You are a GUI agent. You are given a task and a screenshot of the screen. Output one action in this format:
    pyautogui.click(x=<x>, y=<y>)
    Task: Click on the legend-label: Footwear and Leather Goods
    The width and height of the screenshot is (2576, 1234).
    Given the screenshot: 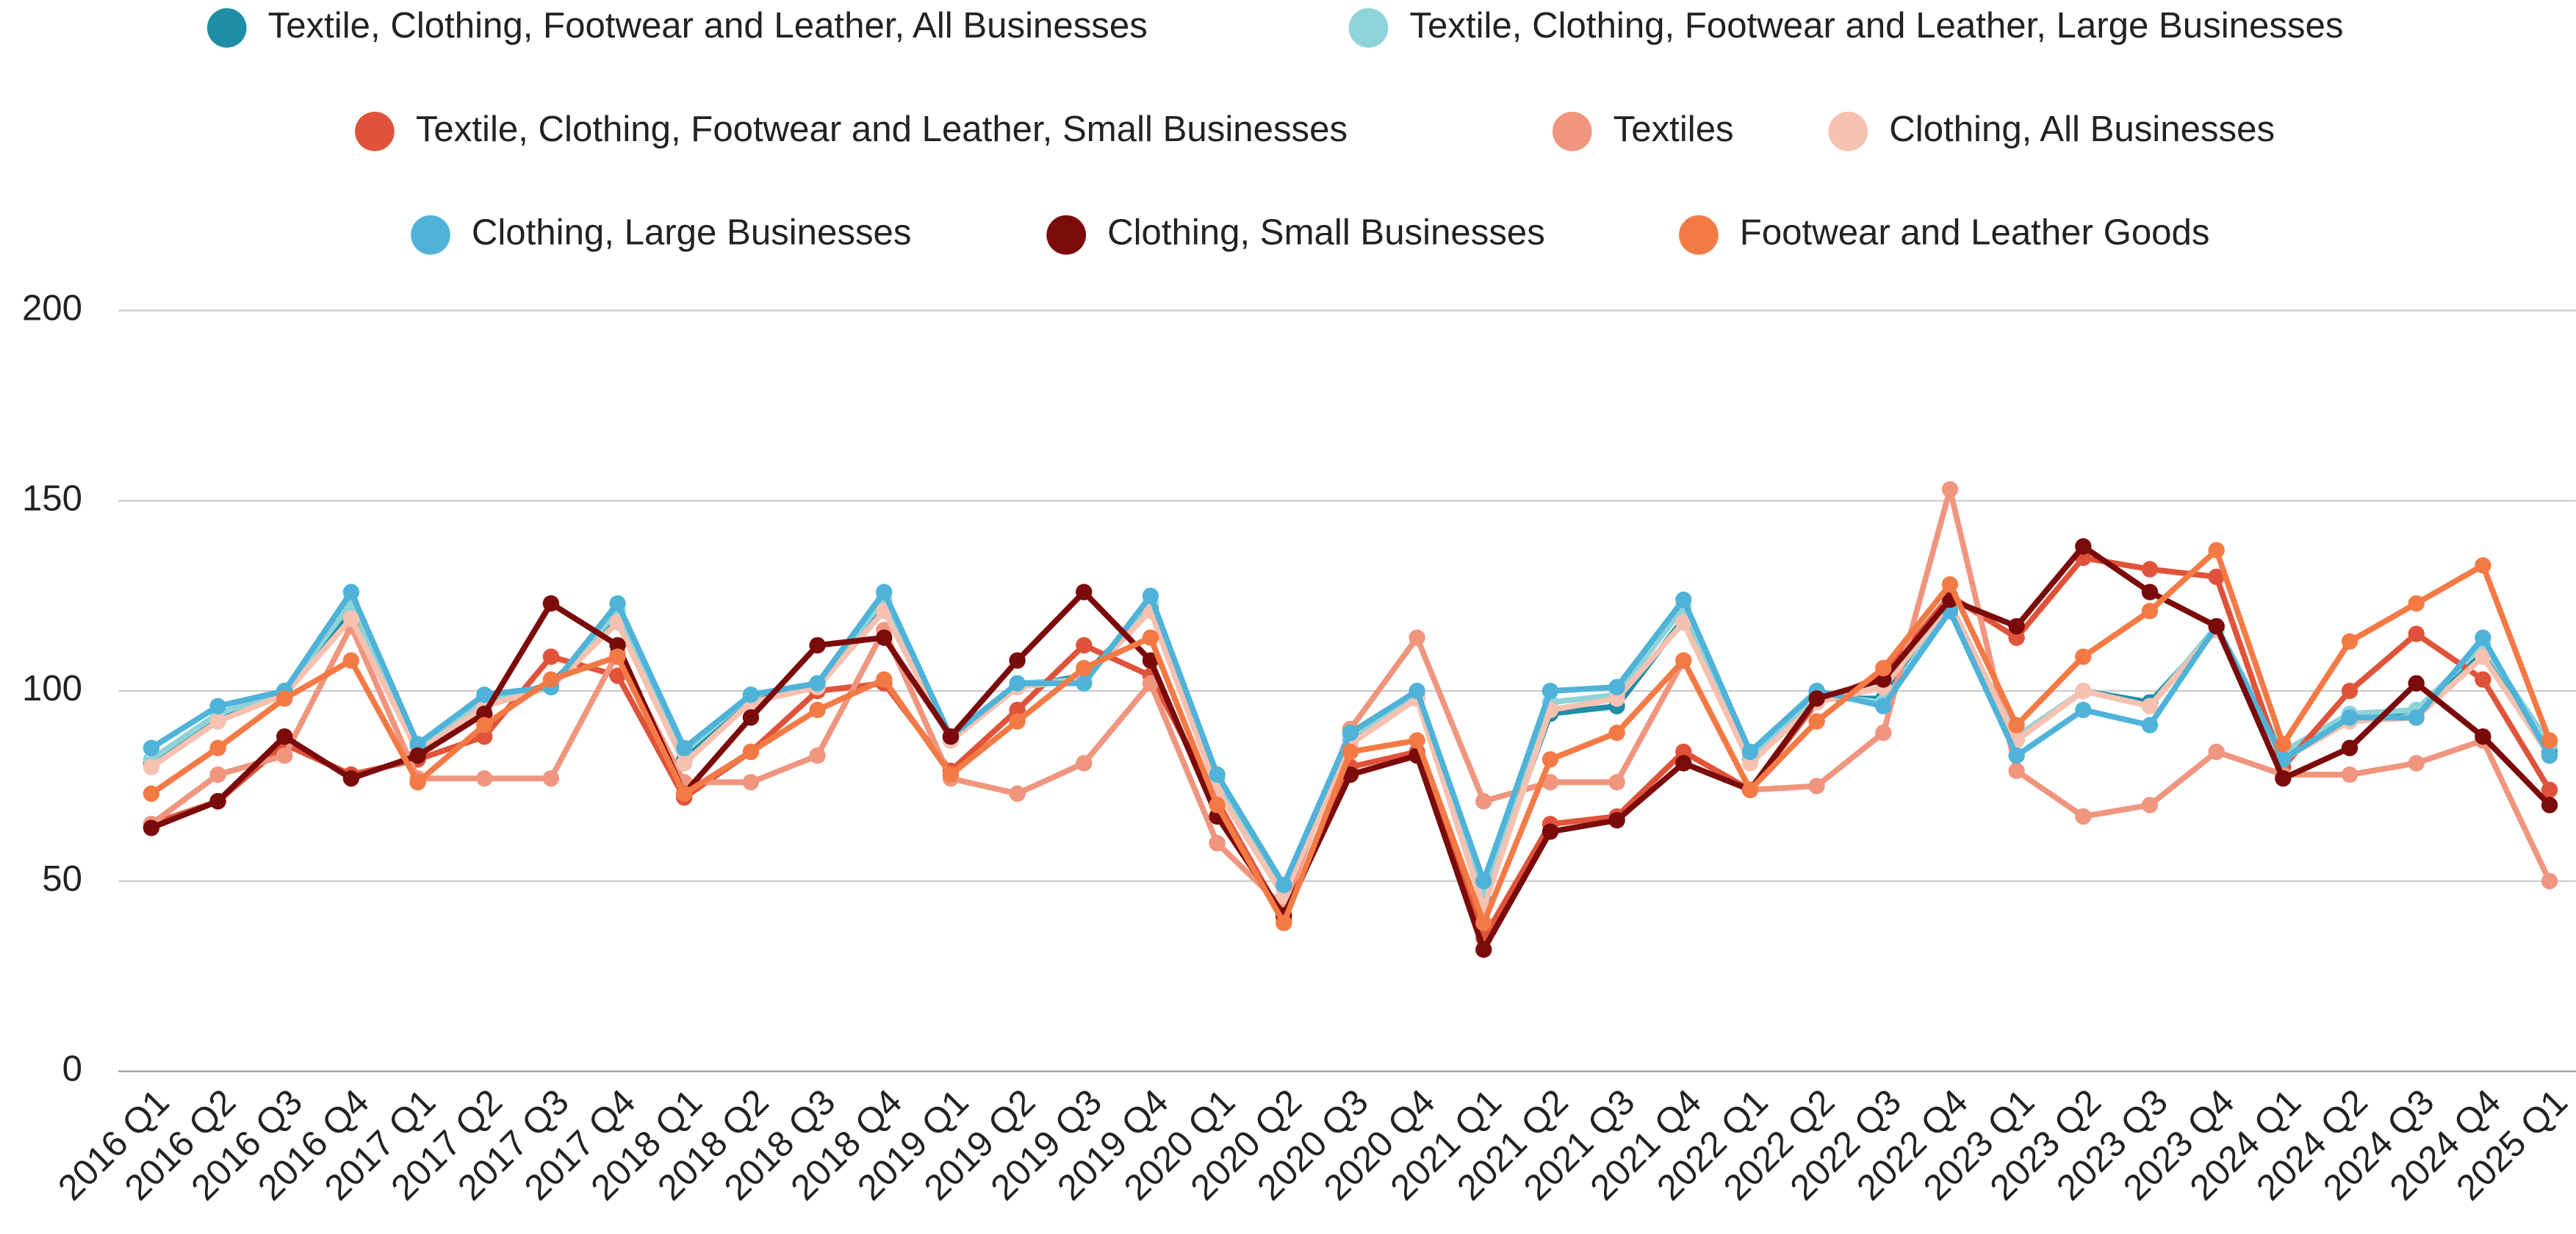 What is the action you would take?
    pyautogui.click(x=1975, y=232)
    